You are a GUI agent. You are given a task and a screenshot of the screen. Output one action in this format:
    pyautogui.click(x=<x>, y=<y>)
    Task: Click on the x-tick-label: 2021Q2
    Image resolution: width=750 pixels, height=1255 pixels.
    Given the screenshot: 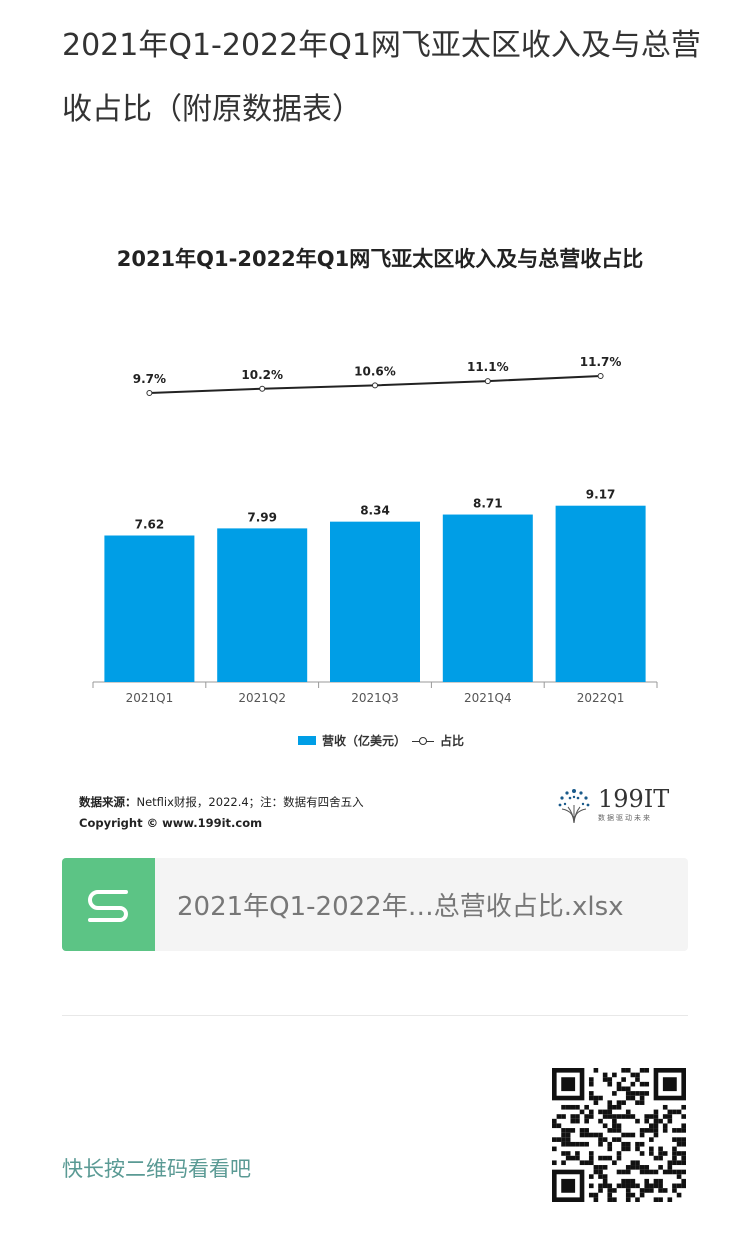 What is the action you would take?
    pyautogui.click(x=262, y=698)
    